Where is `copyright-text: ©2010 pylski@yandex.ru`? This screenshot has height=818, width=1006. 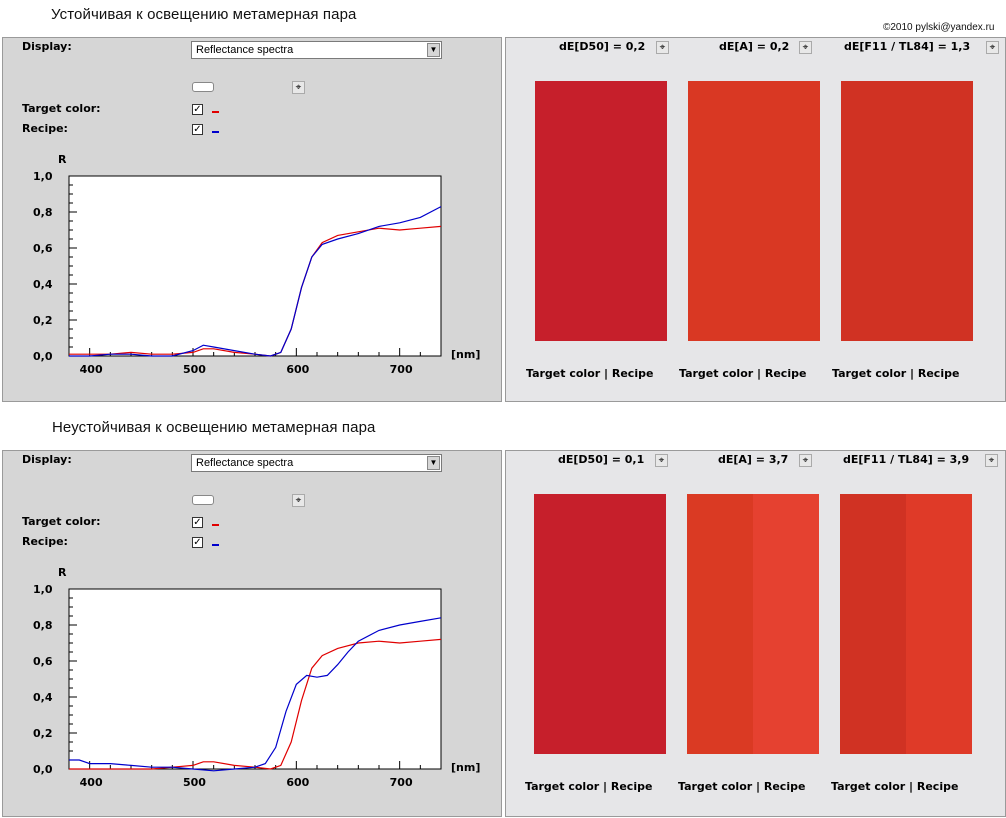
copyright-text: ©2010 pylski@yandex.ru is located at coordinates (939, 27).